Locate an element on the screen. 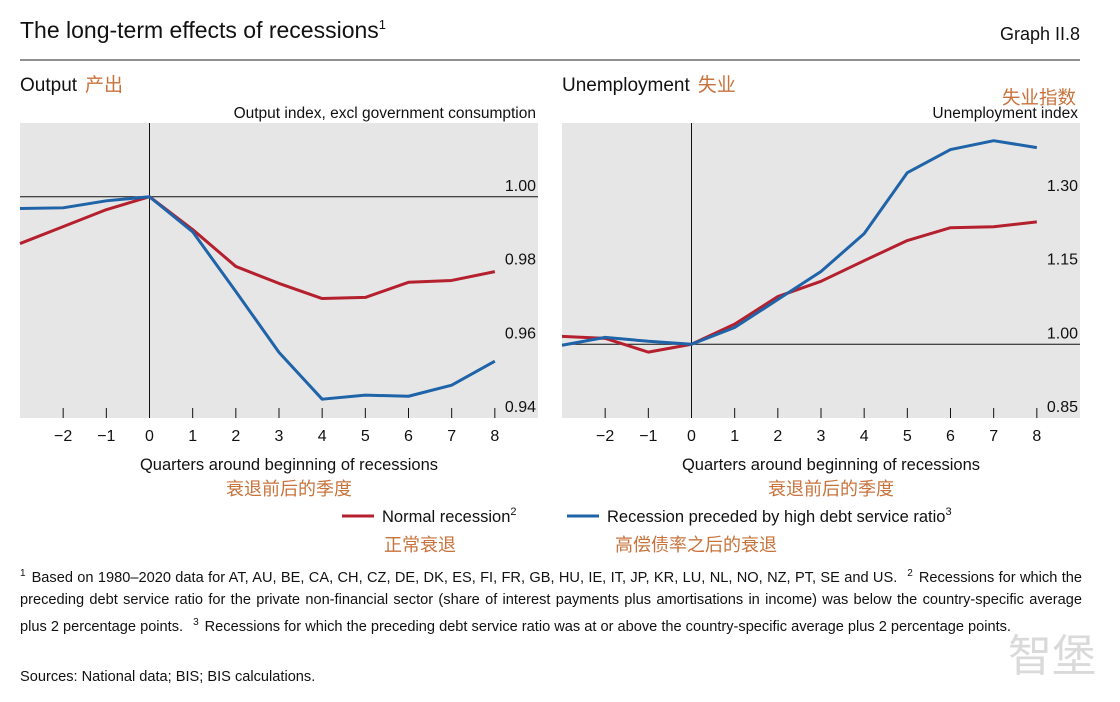 The image size is (1120, 702). footnote-mark: 1 is located at coordinates (23, 573).